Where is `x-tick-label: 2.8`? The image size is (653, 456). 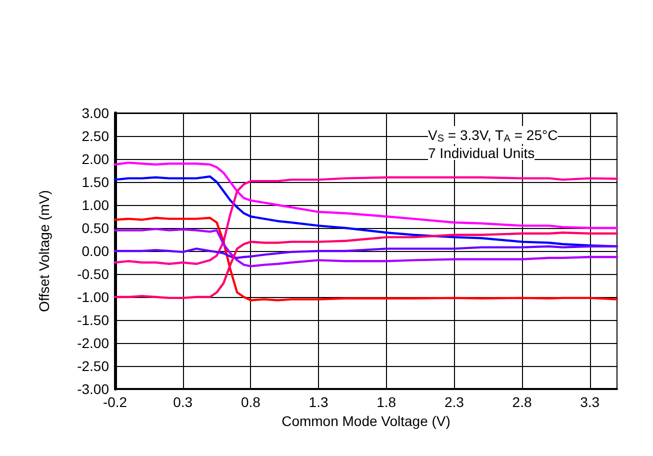 x-tick-label: 2.8 is located at coordinates (522, 402).